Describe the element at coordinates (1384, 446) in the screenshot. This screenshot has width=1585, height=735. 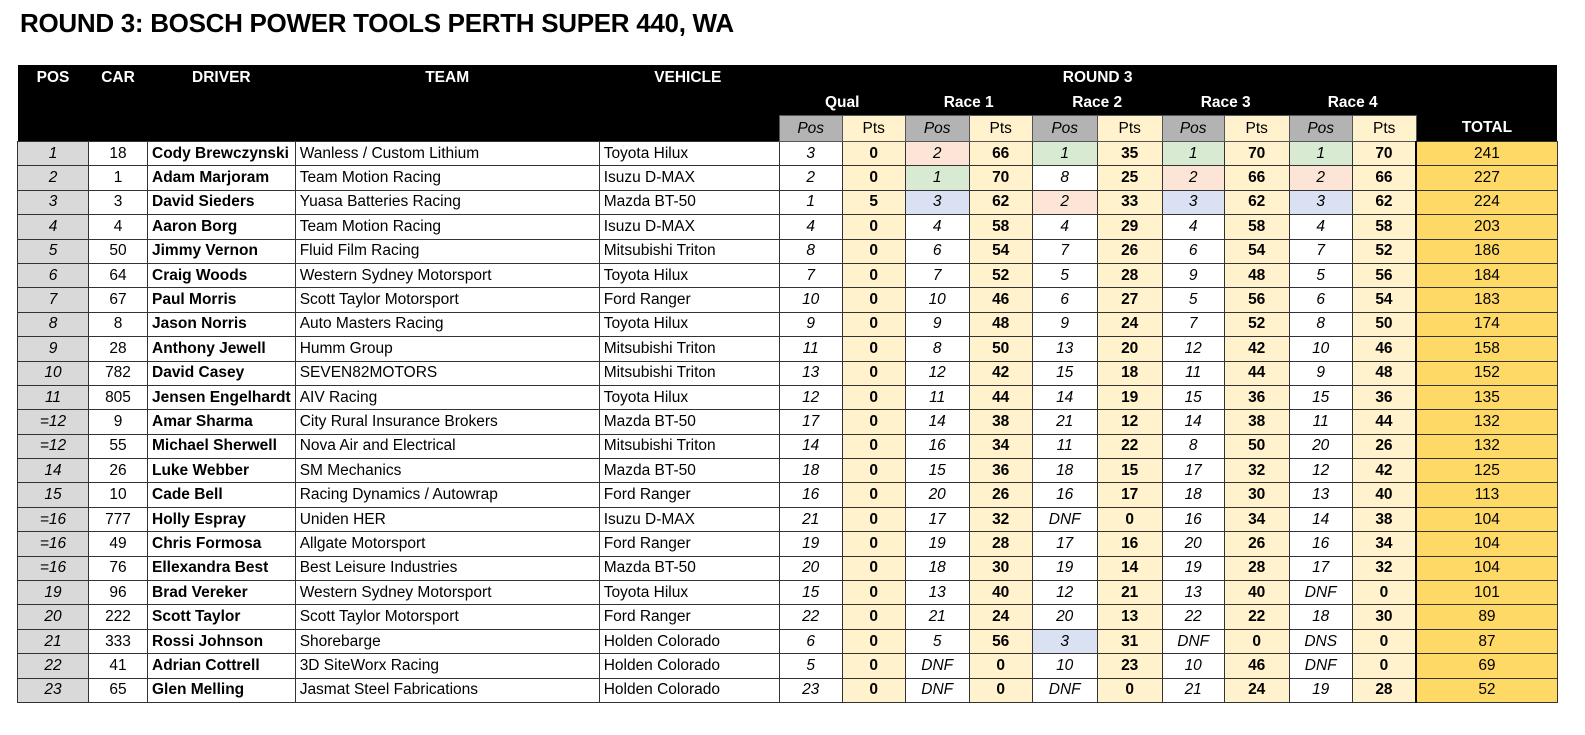
I see `race4-pts-cell: 26` at that location.